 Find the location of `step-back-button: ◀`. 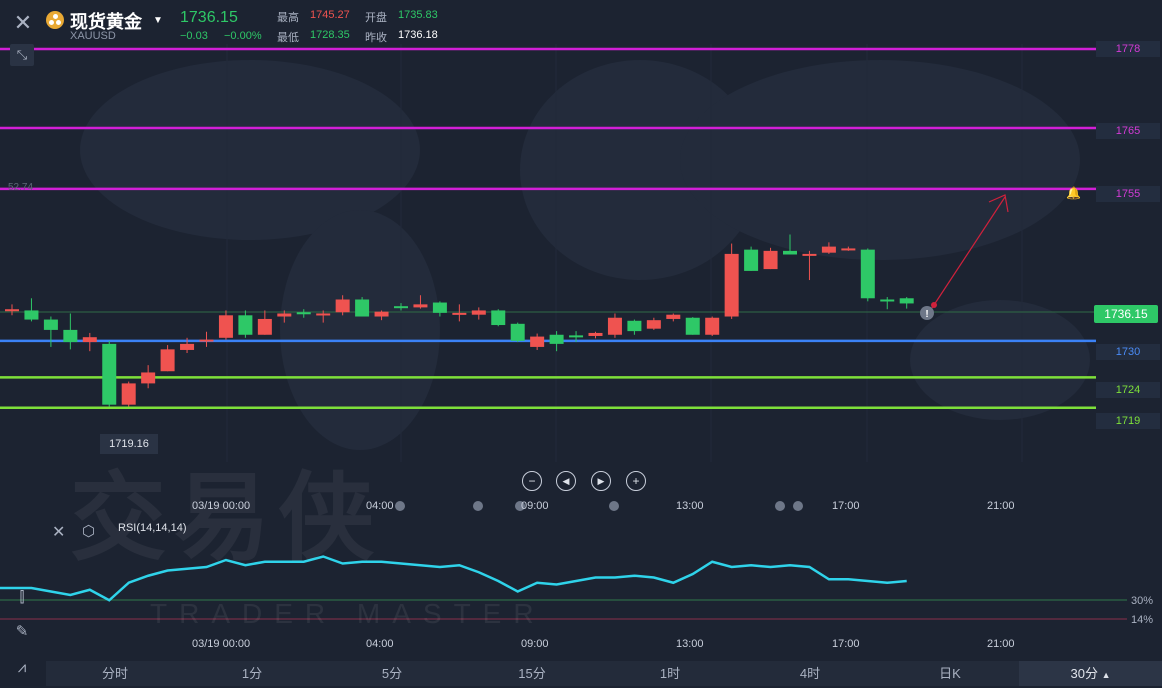

step-back-button: ◀ is located at coordinates (566, 481).